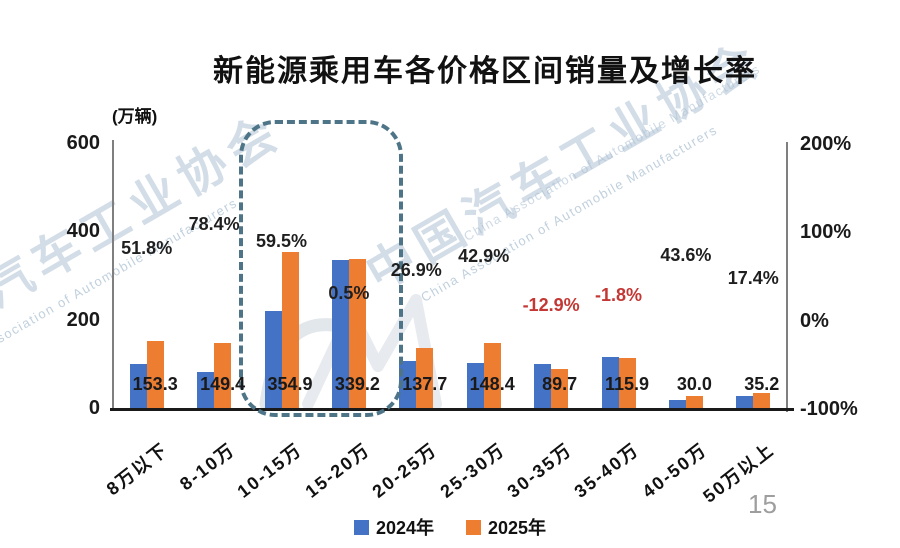 Image resolution: width=900 pixels, height=548 pixels. Describe the element at coordinates (83, 143) in the screenshot. I see `y-axis-left-tick-600: 600` at that location.